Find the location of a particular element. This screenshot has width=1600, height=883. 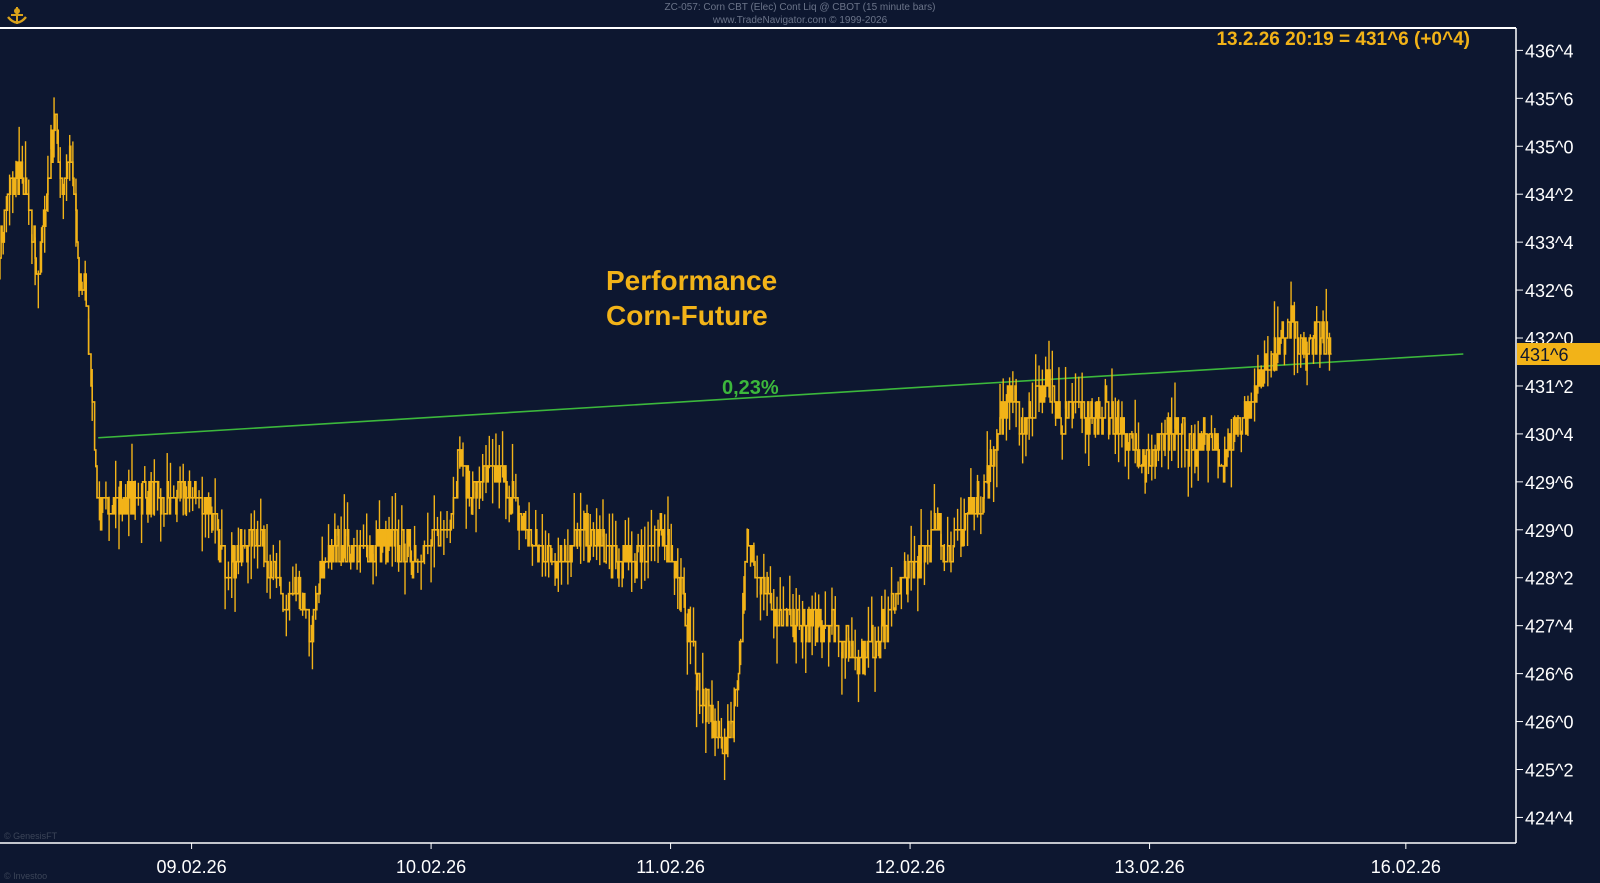

last-price-badge-bg is located at coordinates (1558, 354).